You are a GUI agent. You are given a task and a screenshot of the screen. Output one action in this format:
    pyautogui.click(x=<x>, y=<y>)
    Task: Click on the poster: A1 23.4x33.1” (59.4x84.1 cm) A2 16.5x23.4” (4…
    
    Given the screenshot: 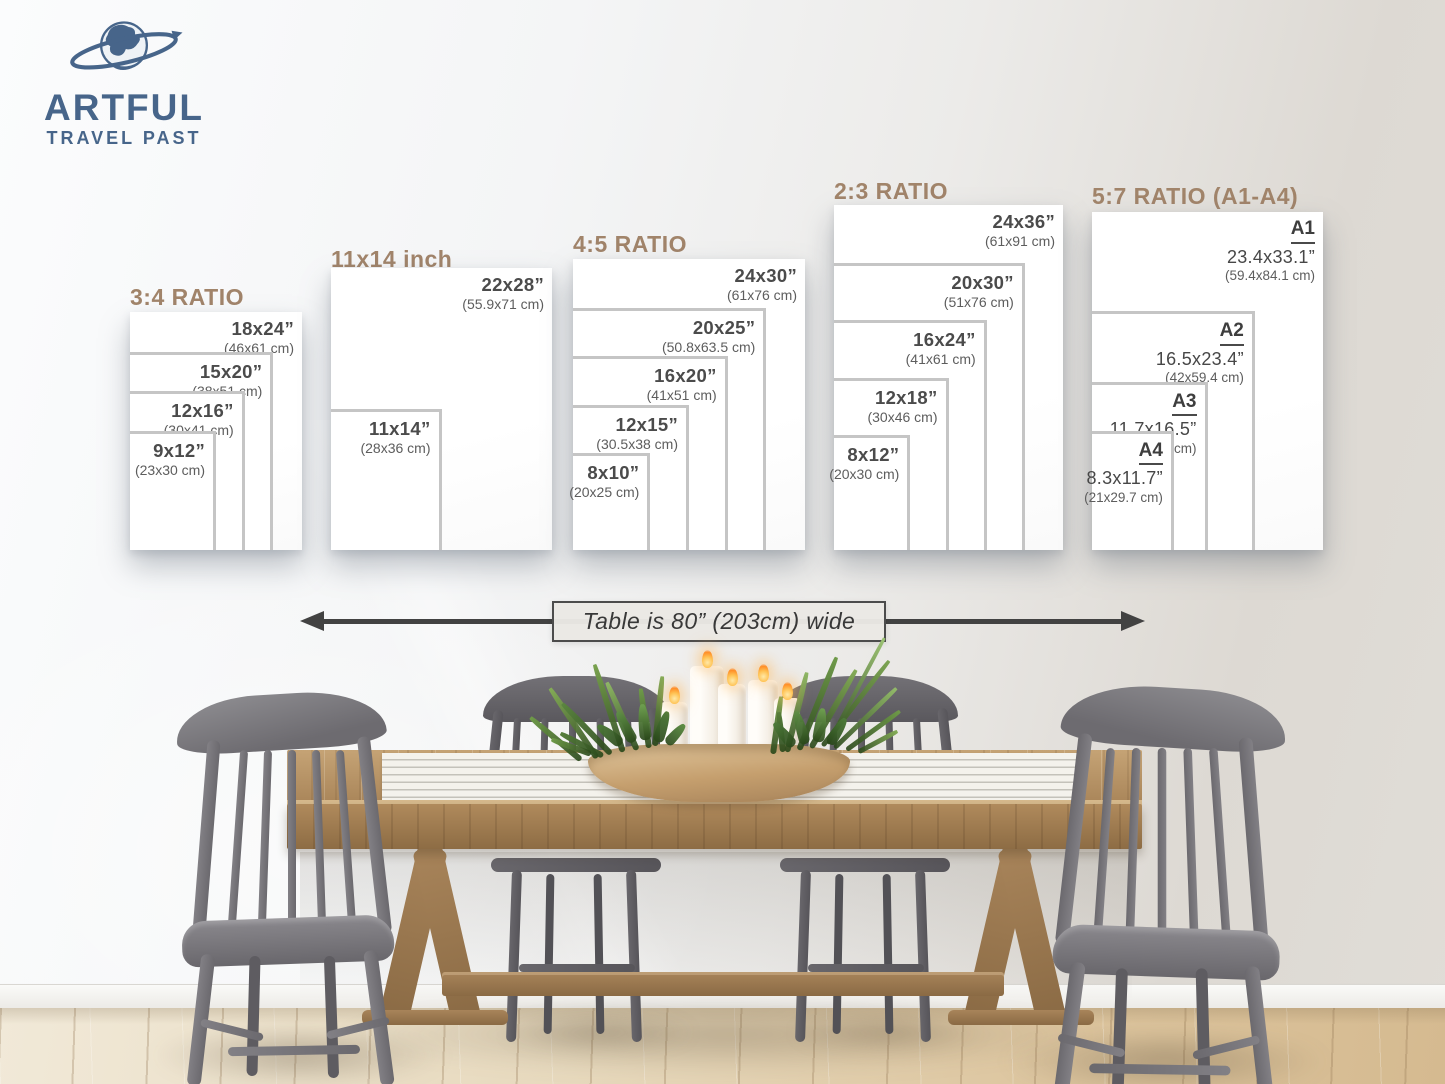 What is the action you would take?
    pyautogui.click(x=1203, y=381)
    